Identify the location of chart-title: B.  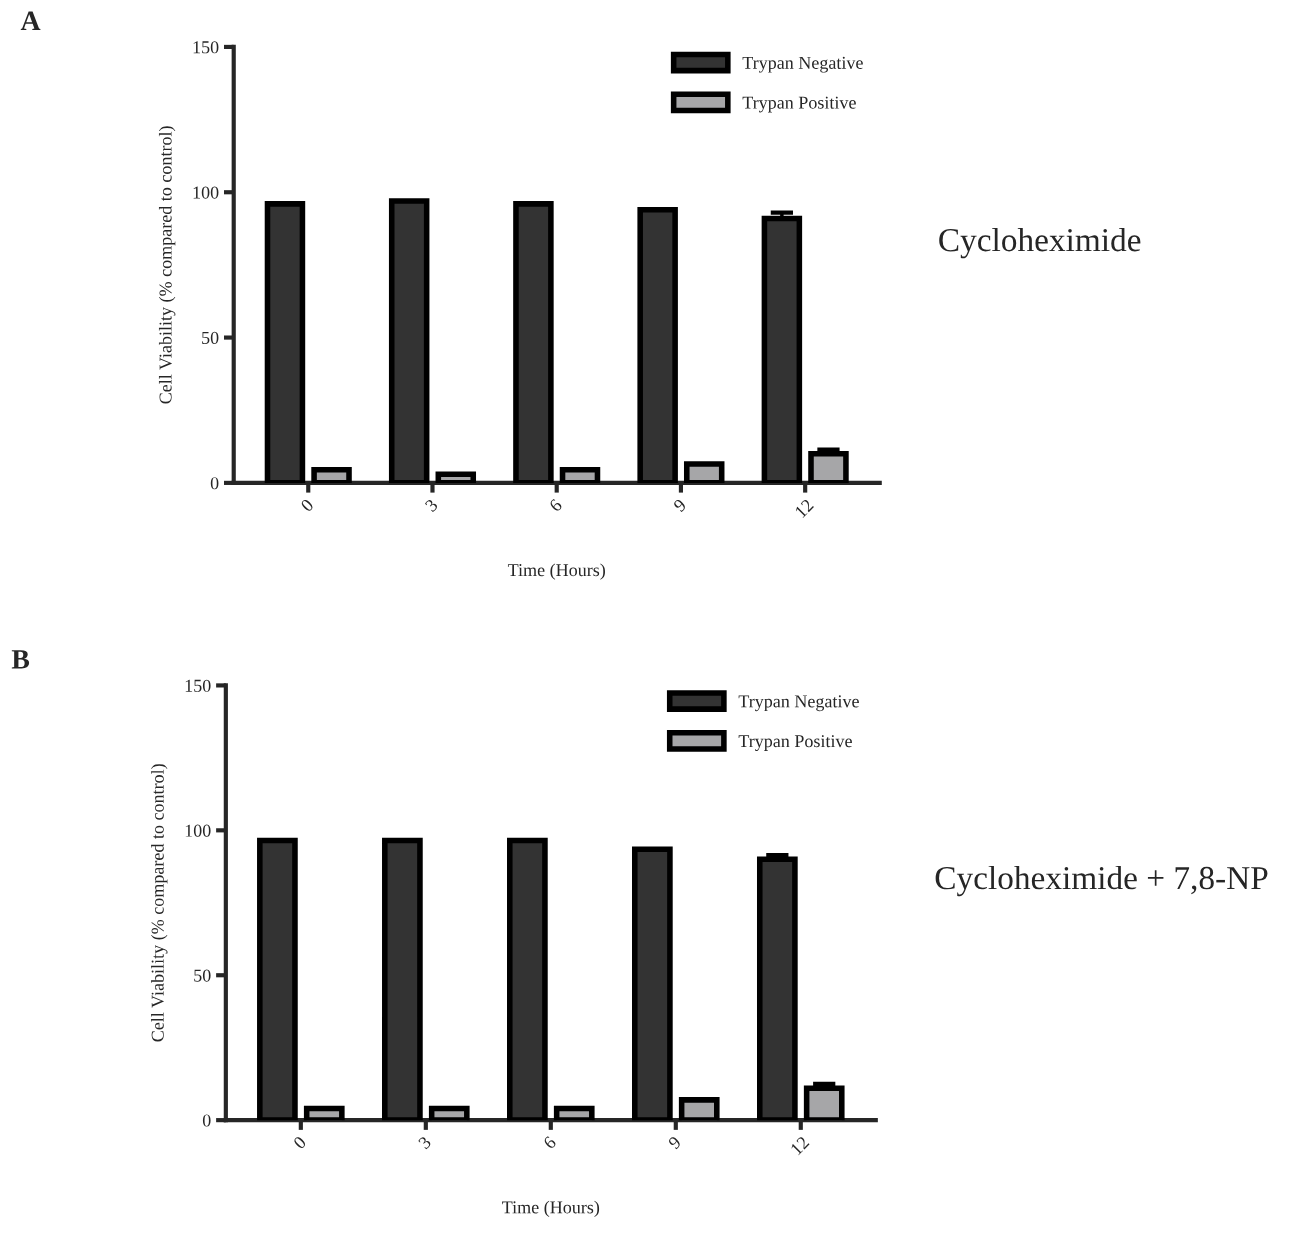
(20, 659).